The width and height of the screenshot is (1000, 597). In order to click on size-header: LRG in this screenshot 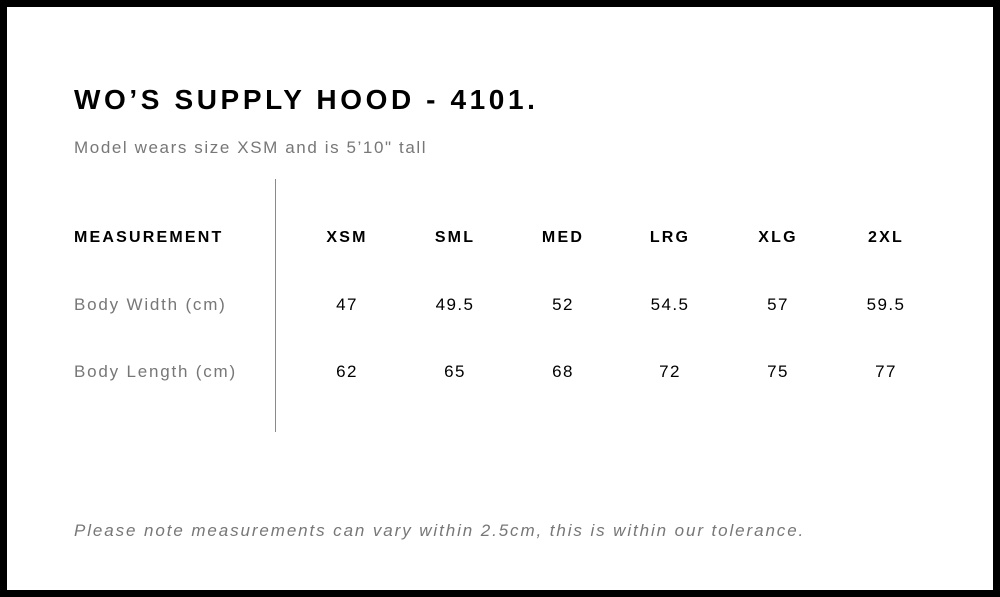, I will do `click(670, 237)`.